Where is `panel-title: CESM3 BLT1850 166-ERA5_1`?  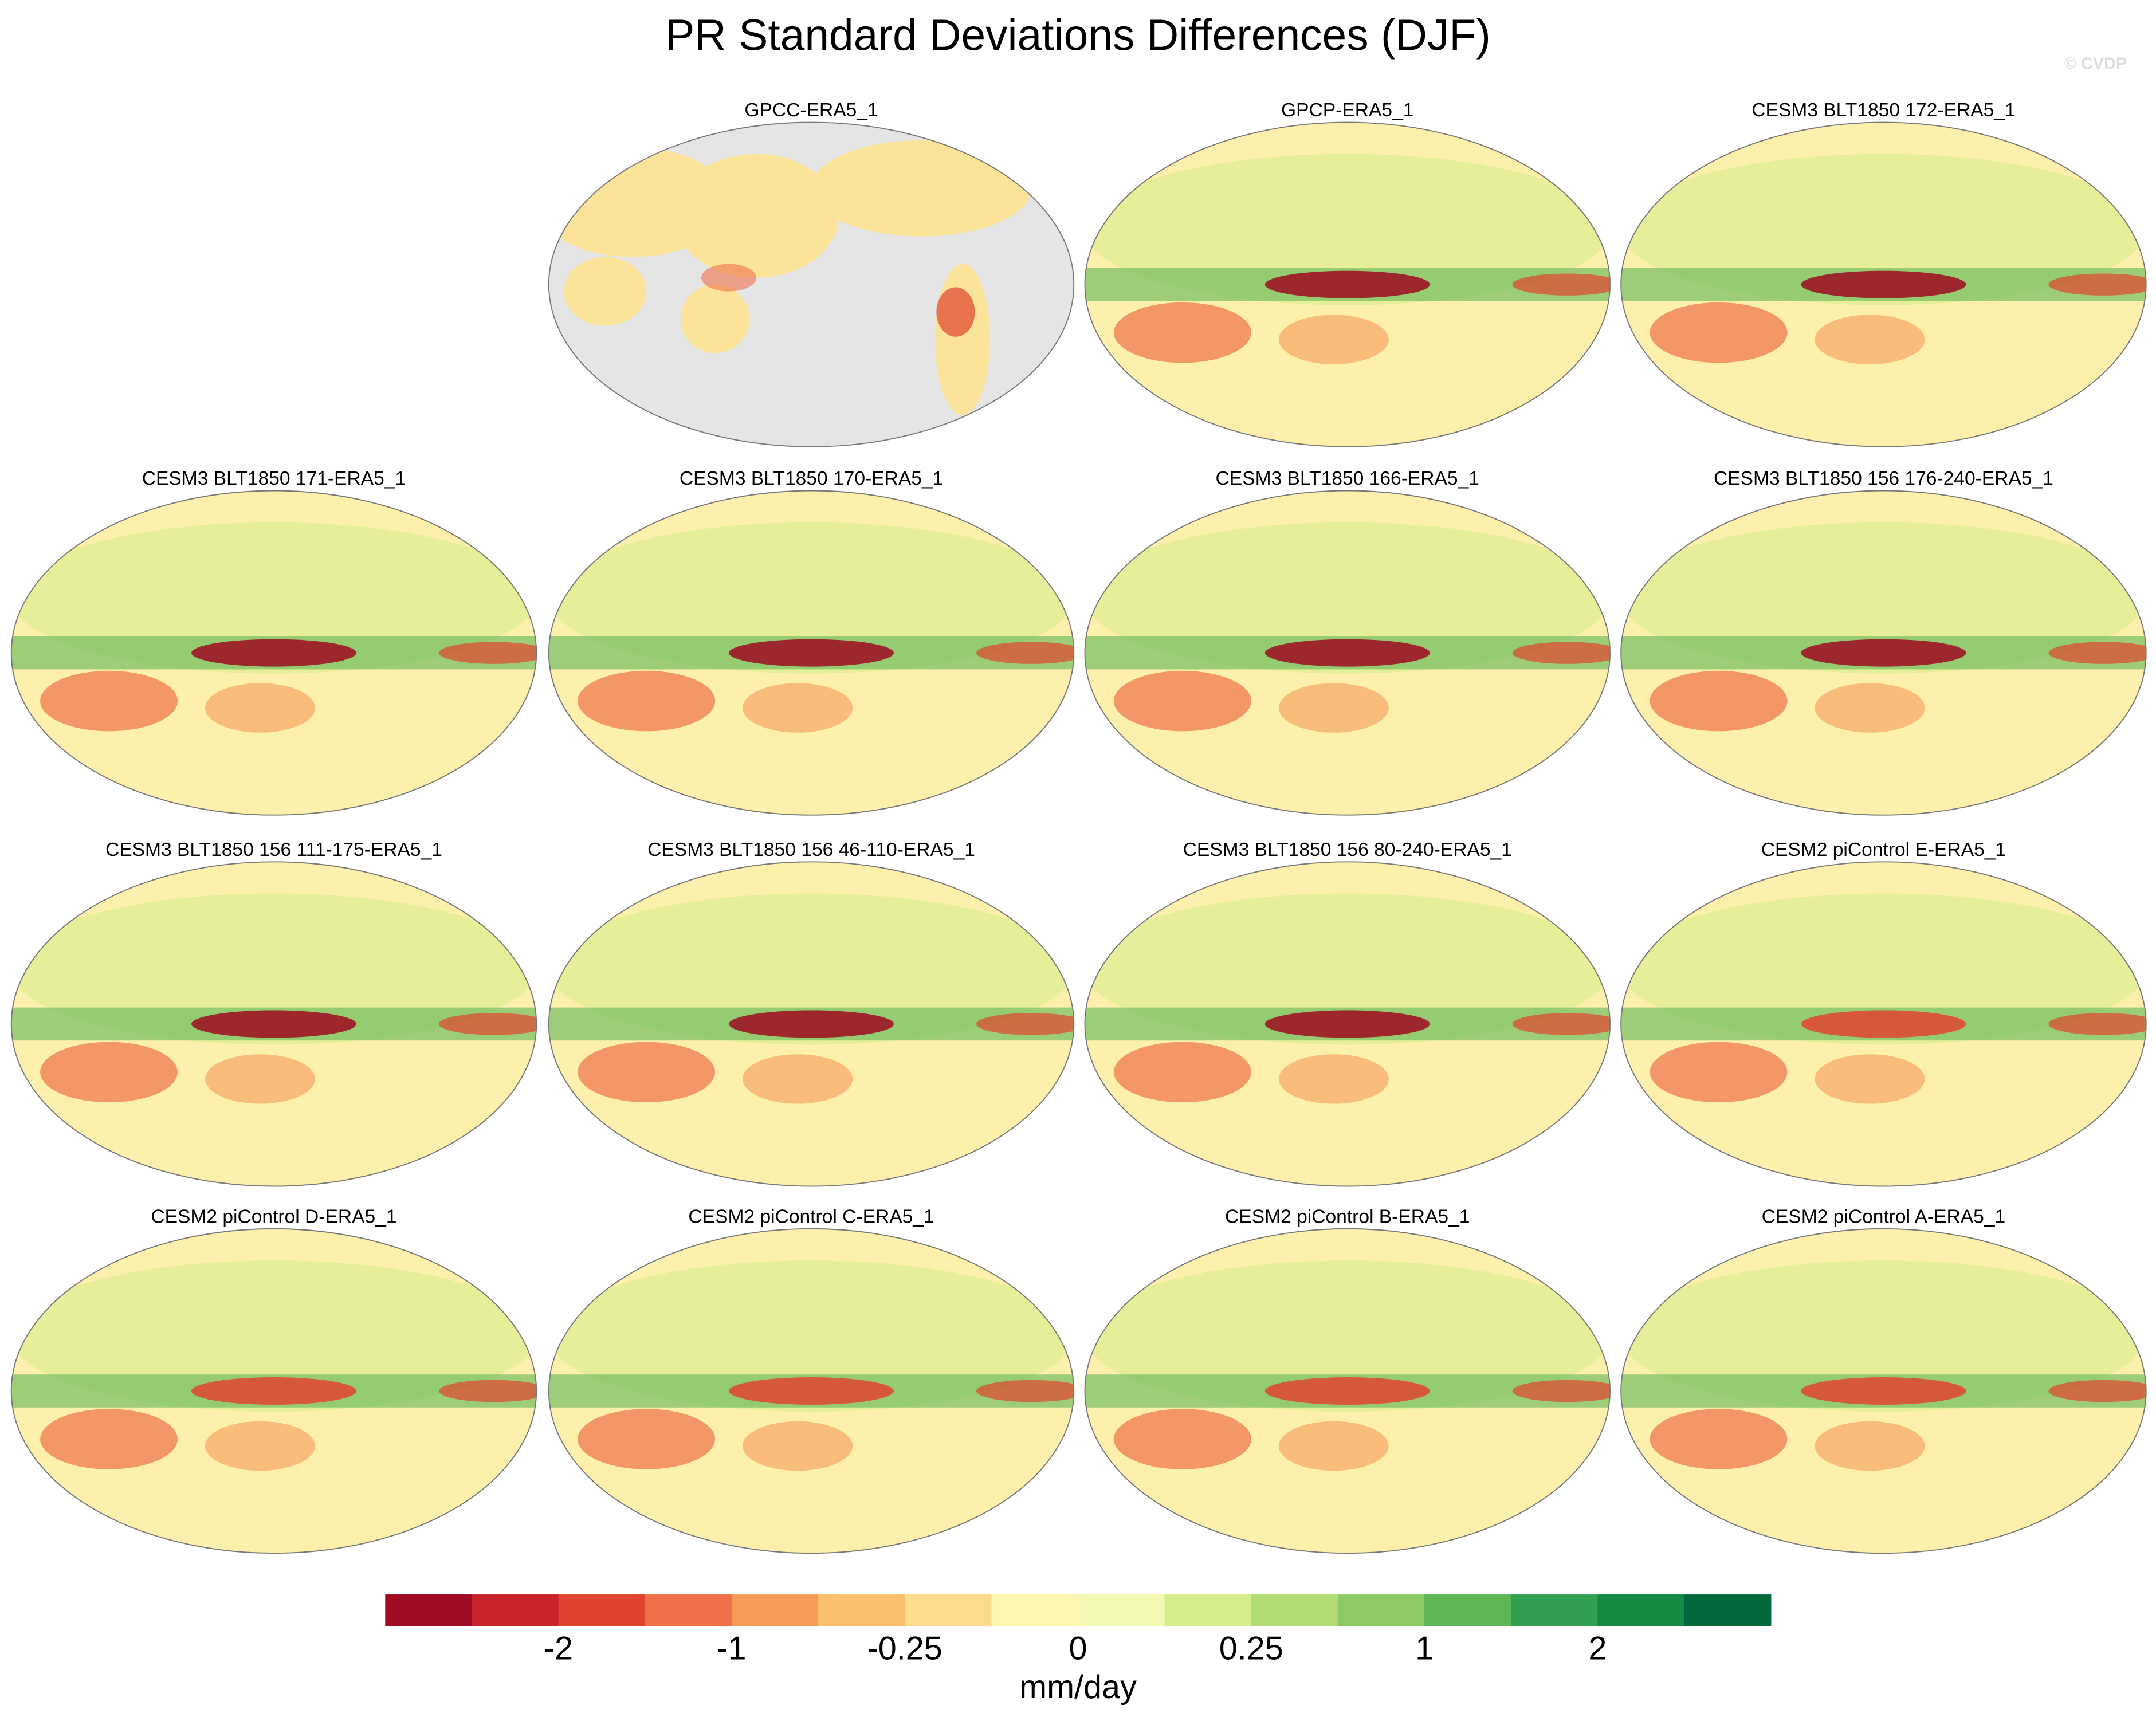 panel-title: CESM3 BLT1850 166-ERA5_1 is located at coordinates (1347, 478).